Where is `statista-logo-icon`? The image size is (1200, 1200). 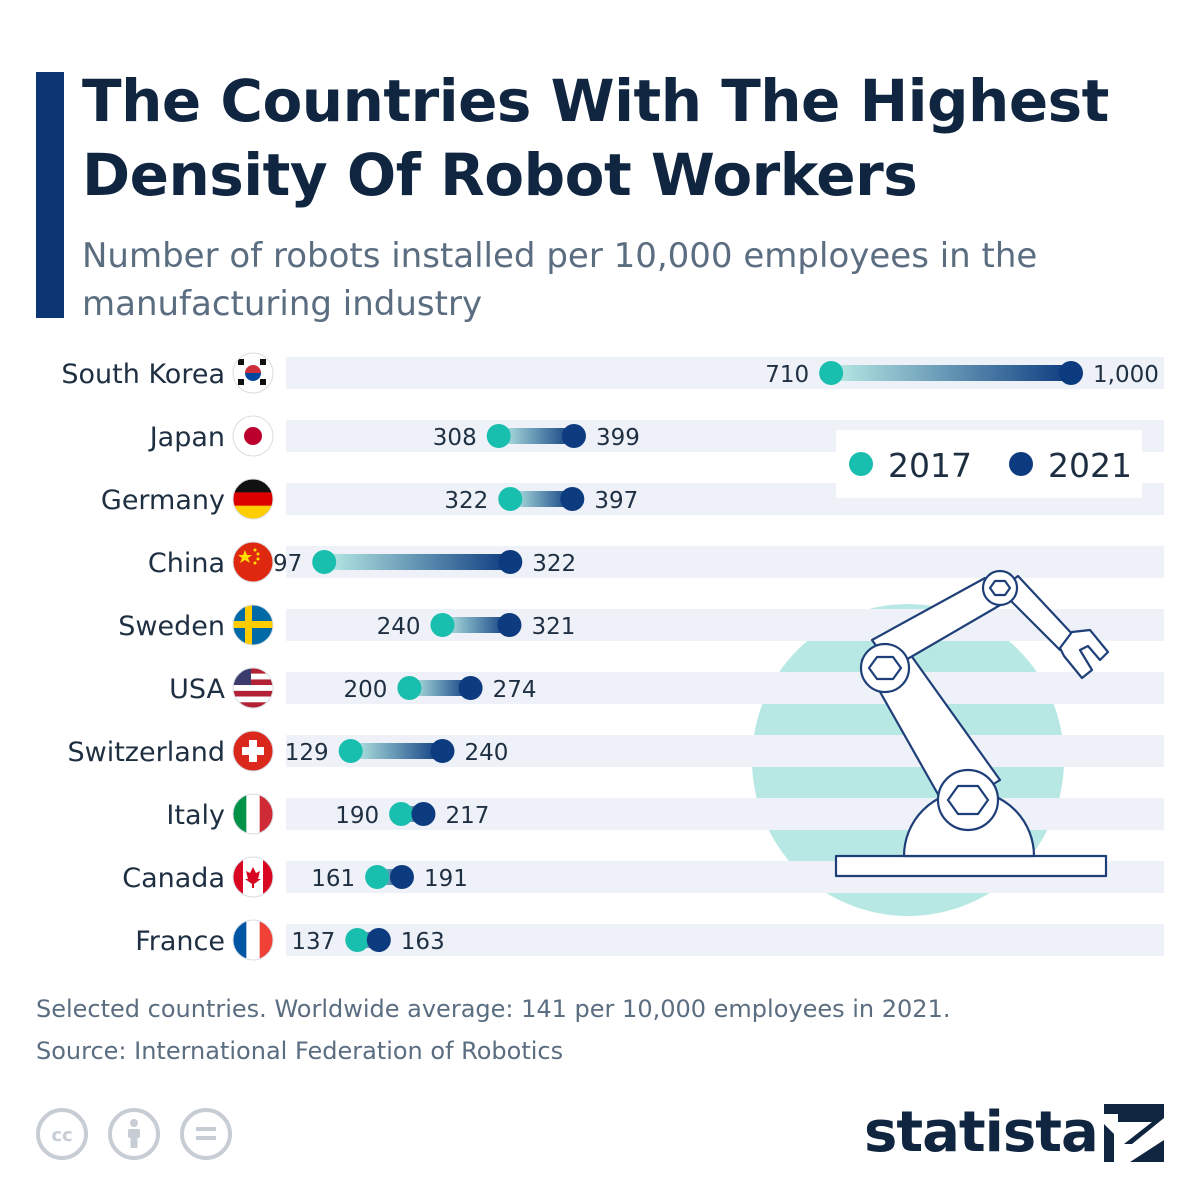
statista-logo-icon is located at coordinates (1134, 1133).